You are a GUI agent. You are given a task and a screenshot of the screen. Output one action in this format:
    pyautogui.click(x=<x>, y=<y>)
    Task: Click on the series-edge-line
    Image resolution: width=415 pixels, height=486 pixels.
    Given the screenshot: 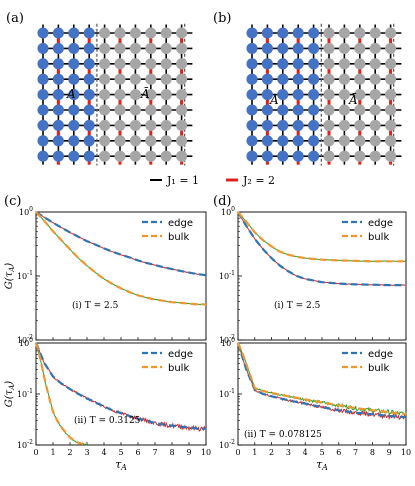 What is the action you would take?
    pyautogui.click(x=120, y=386)
    